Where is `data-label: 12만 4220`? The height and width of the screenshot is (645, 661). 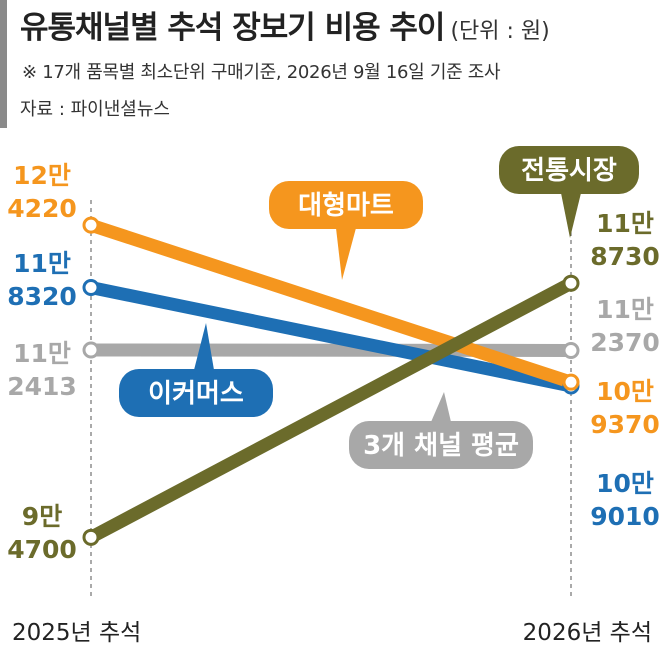
data-label: 12만 4220 is located at coordinates (42, 192).